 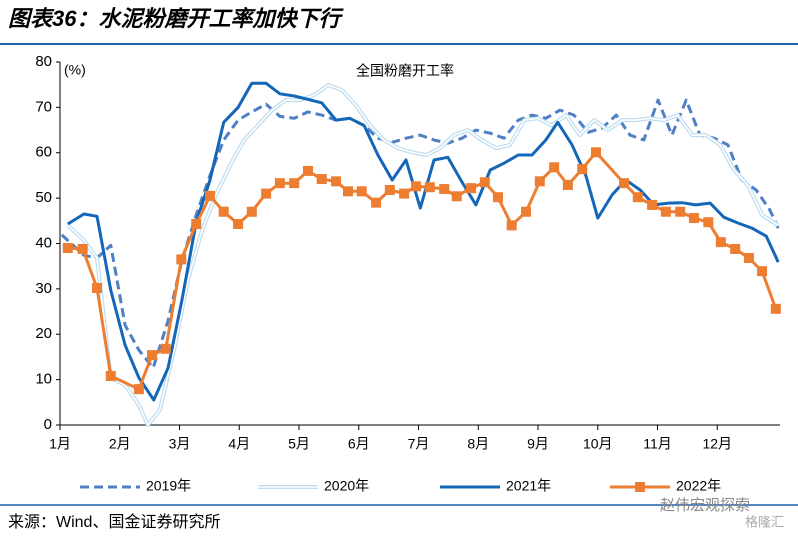 What do you see at coordinates (359, 444) in the screenshot?
I see `x-tick-label: 6月` at bounding box center [359, 444].